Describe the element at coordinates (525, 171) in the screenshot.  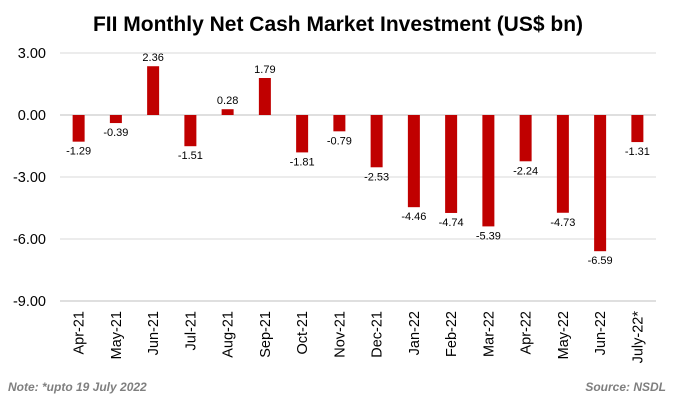
I see `data-label: -2.24` at that location.